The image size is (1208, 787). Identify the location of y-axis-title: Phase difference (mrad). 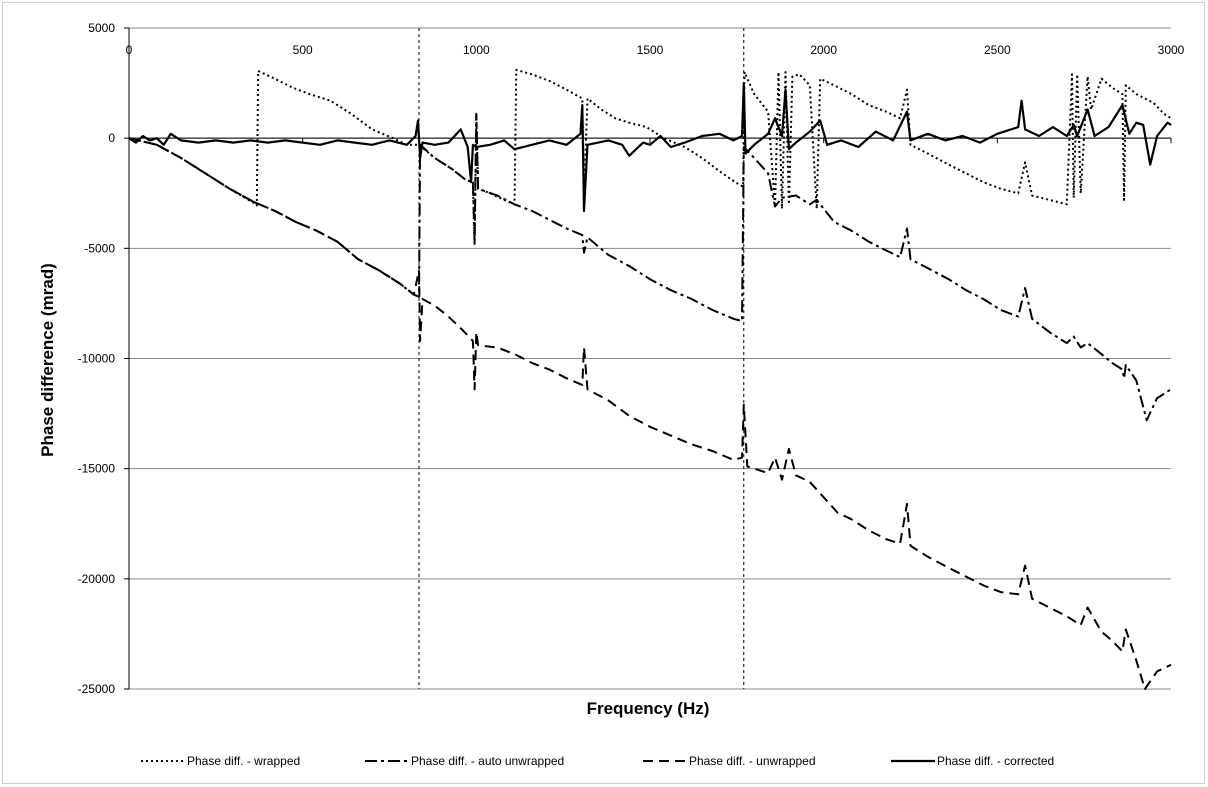
(47, 360).